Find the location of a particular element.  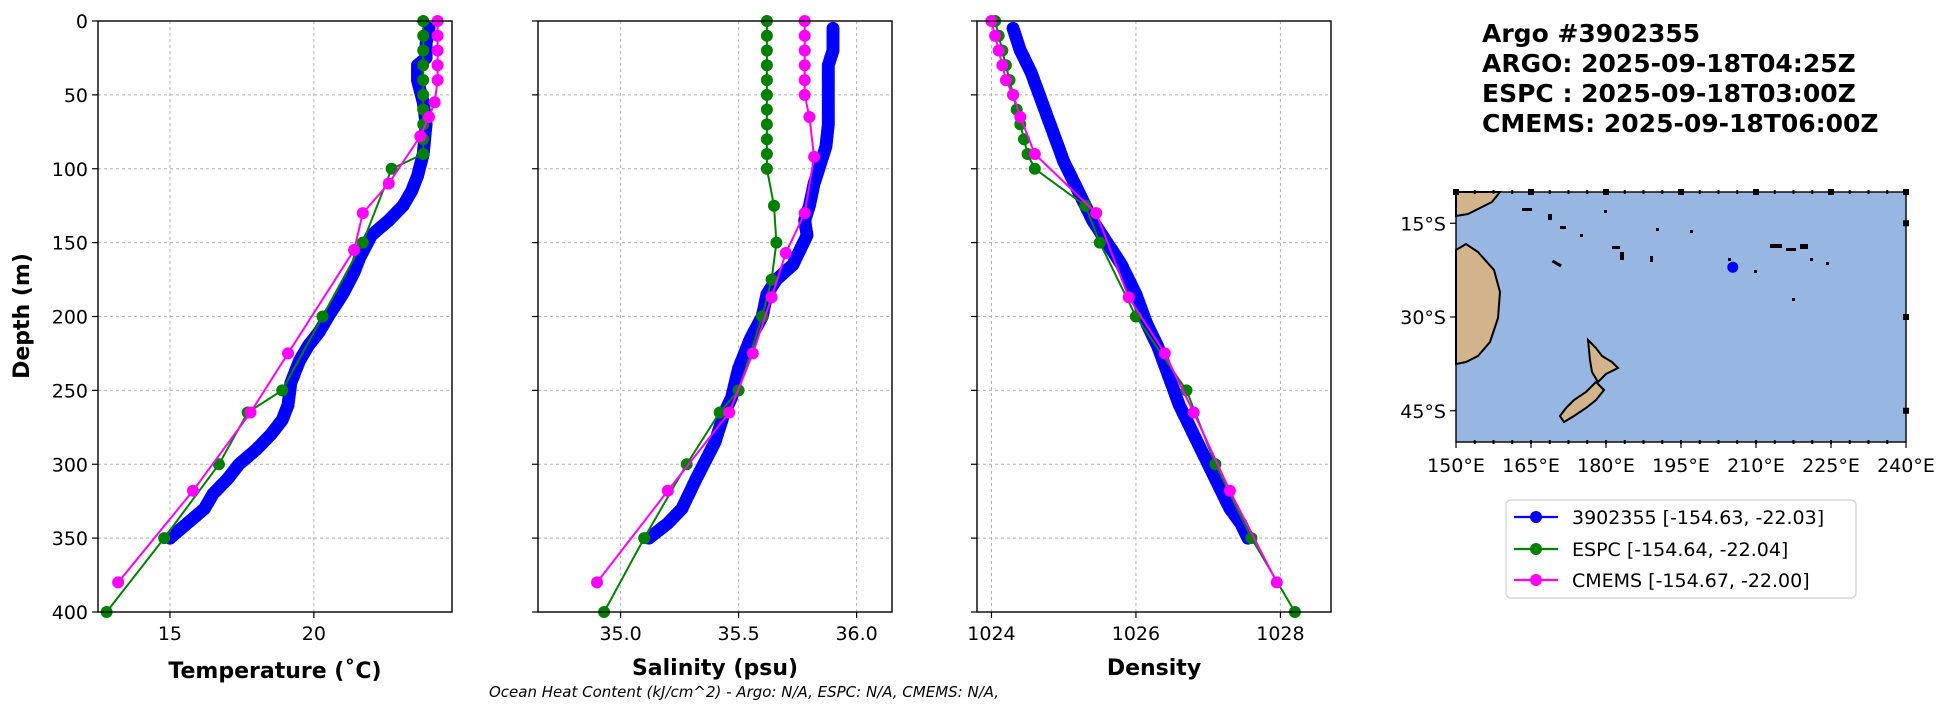

x-tick-label: 1026 is located at coordinates (1136, 634).